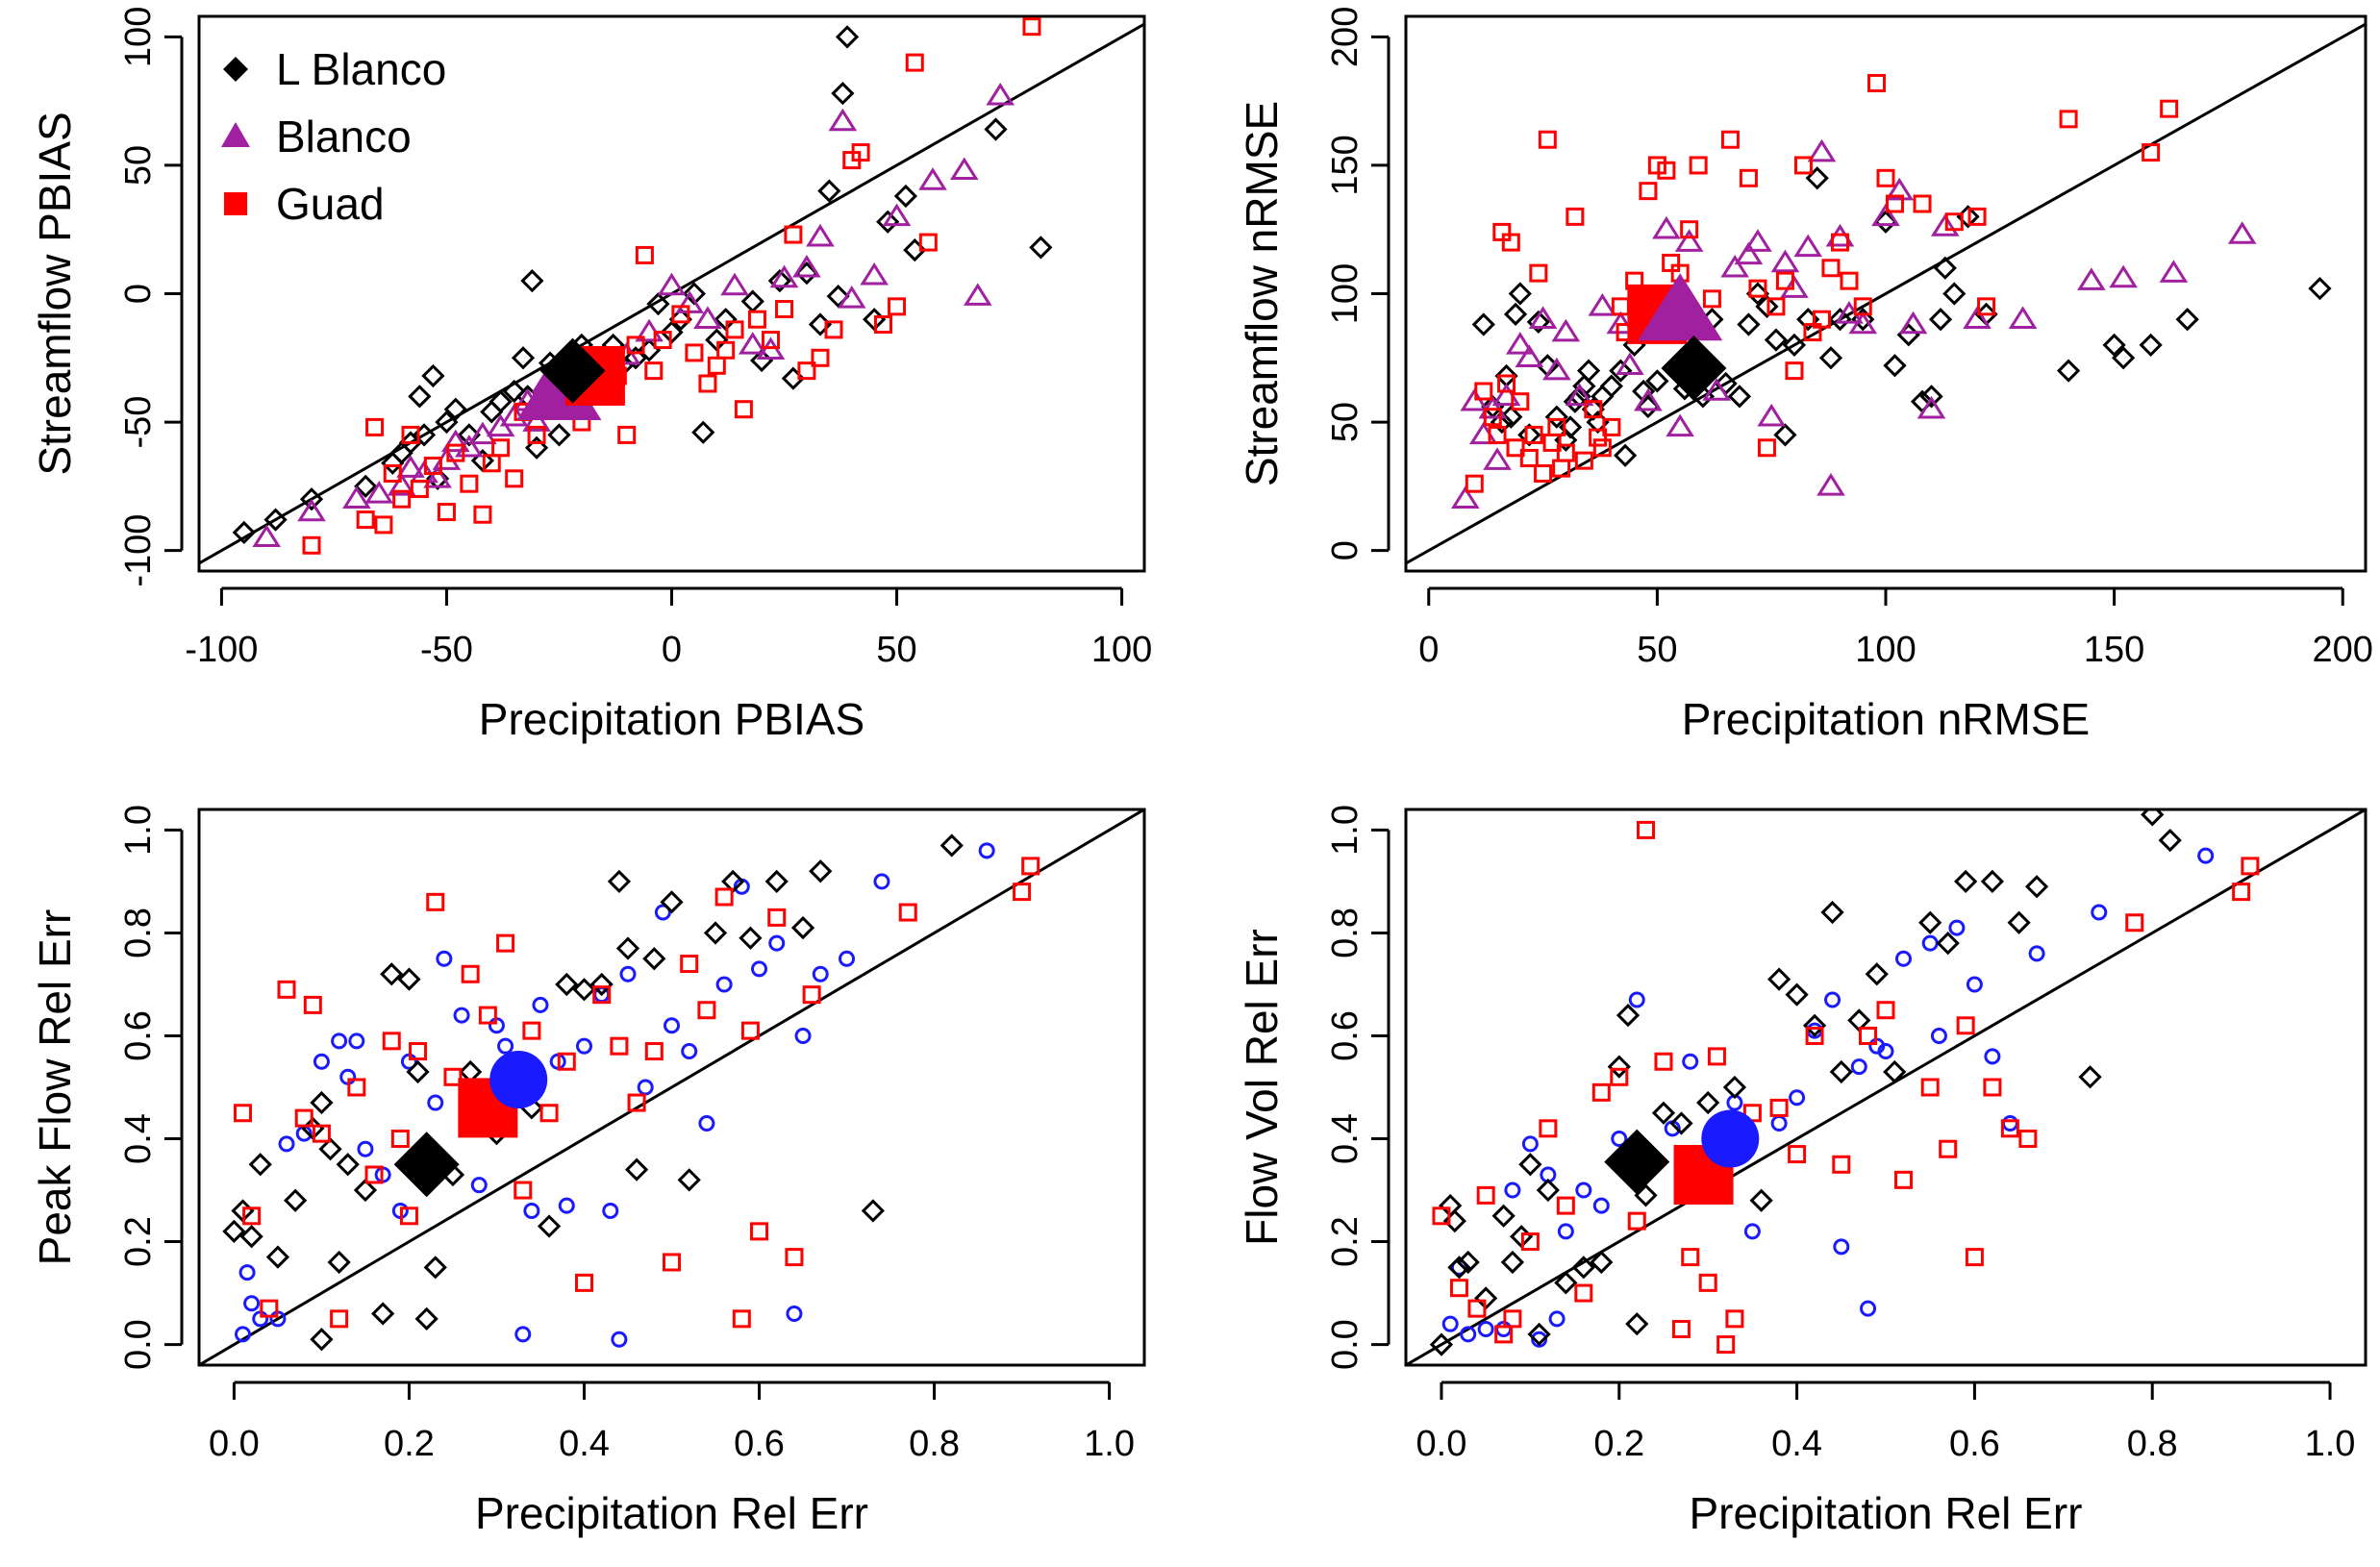 This screenshot has height=1567, width=2380. I want to click on x-tick-label: 50, so click(1657, 650).